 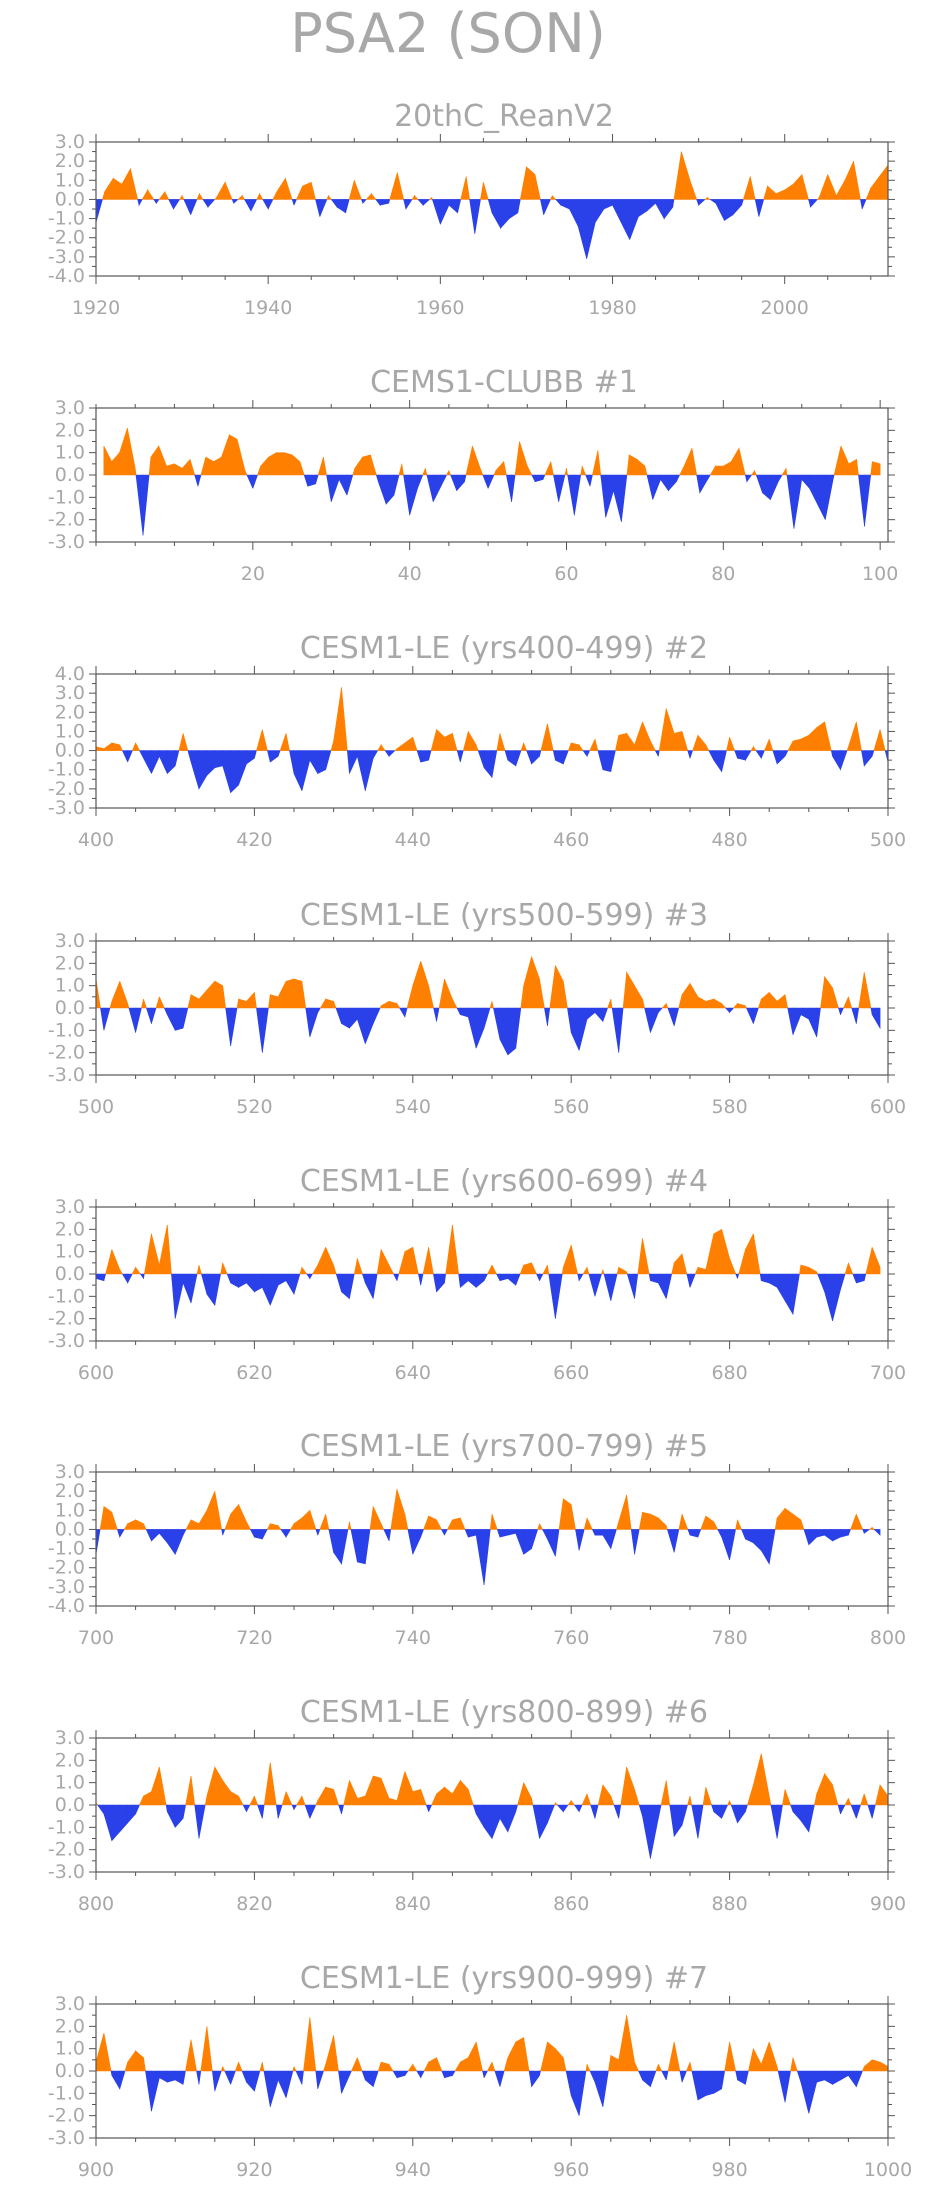 I want to click on y-tick-label: 0.0, so click(x=70, y=199).